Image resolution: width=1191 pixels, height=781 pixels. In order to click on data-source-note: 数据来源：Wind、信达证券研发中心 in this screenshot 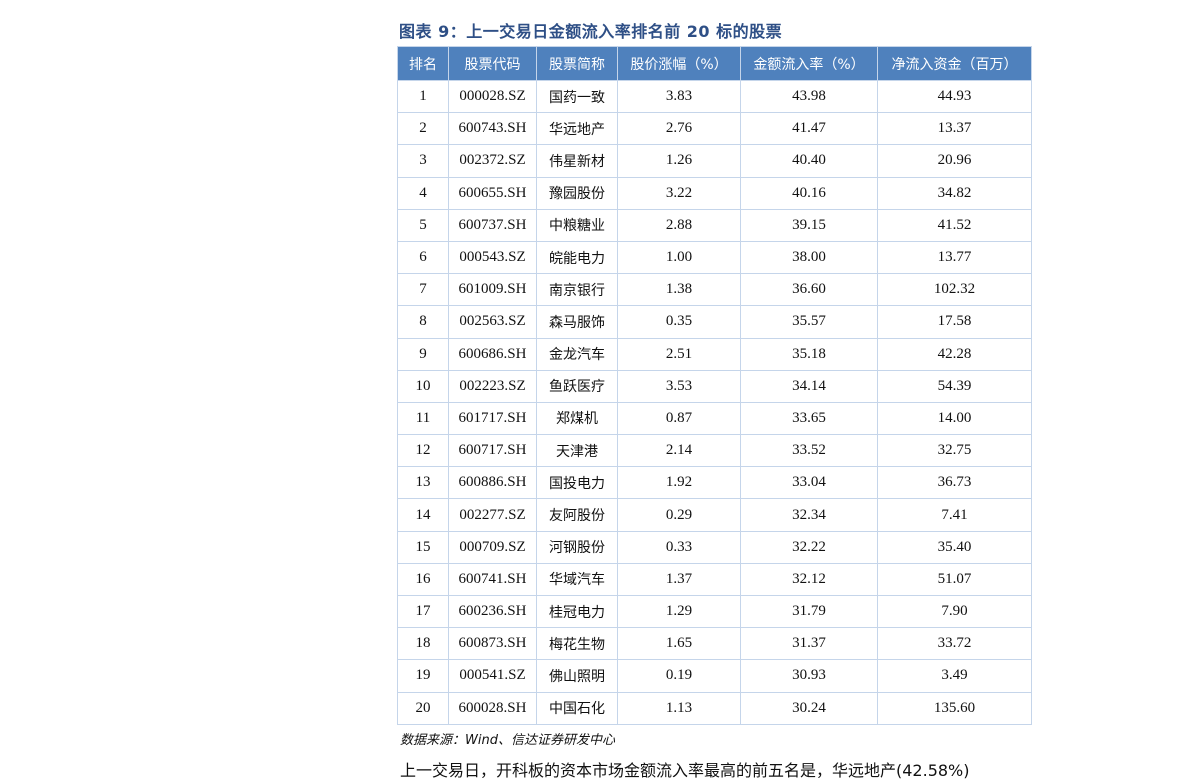, I will do `click(507, 740)`.